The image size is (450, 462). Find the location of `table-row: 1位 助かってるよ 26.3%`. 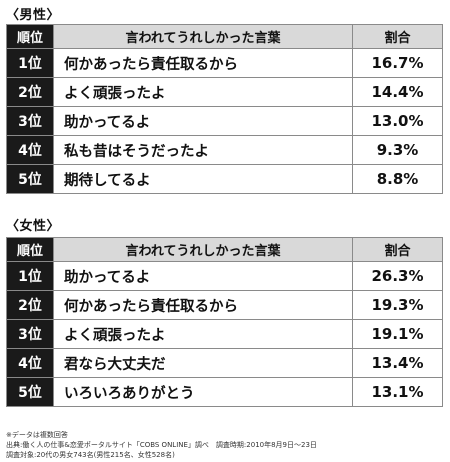

table-row: 1位 助かってるよ 26.3% is located at coordinates (224, 276).